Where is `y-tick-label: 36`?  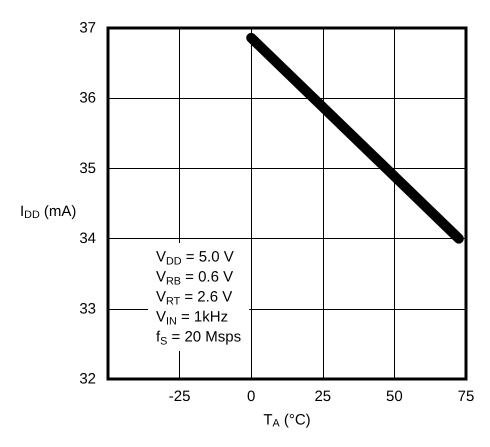 y-tick-label: 36 is located at coordinates (87, 98).